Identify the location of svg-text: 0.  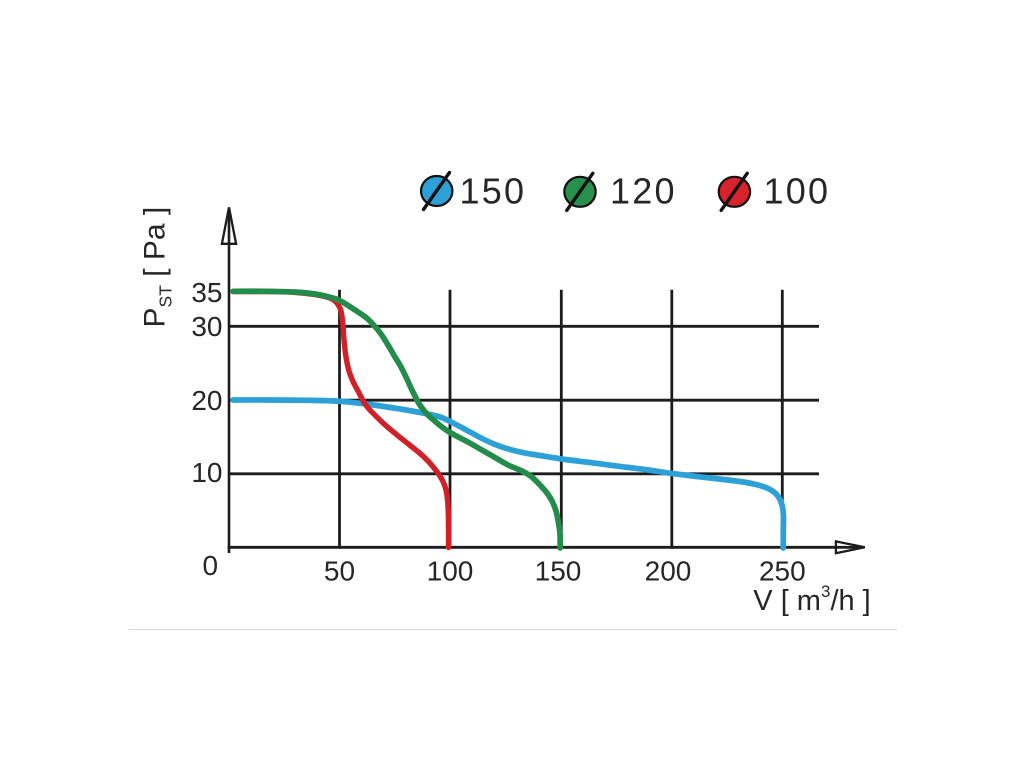
(211, 565).